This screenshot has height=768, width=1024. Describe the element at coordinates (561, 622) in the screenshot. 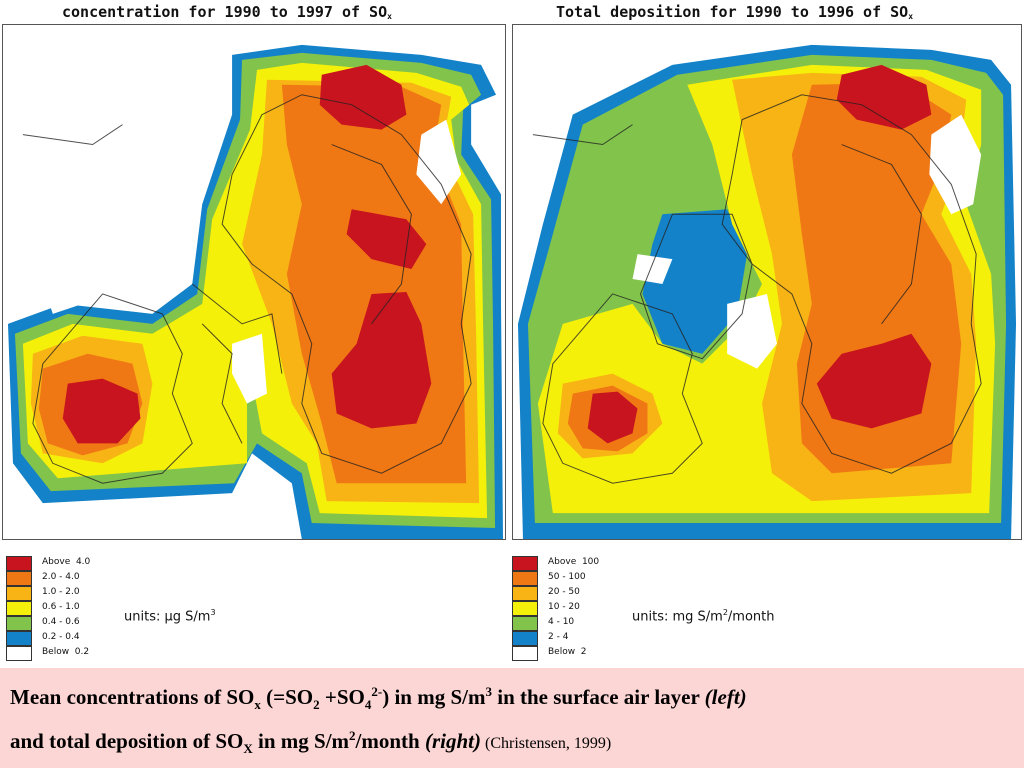

I see `legend-label: 4 - 10` at that location.